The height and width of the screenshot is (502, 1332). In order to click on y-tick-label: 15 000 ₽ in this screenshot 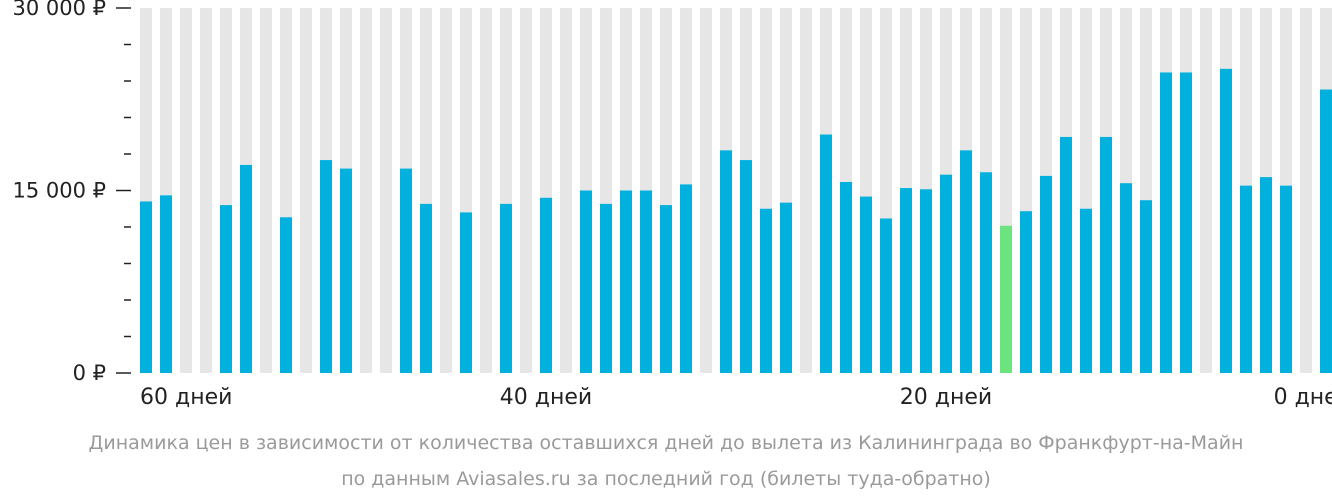, I will do `click(59, 191)`.